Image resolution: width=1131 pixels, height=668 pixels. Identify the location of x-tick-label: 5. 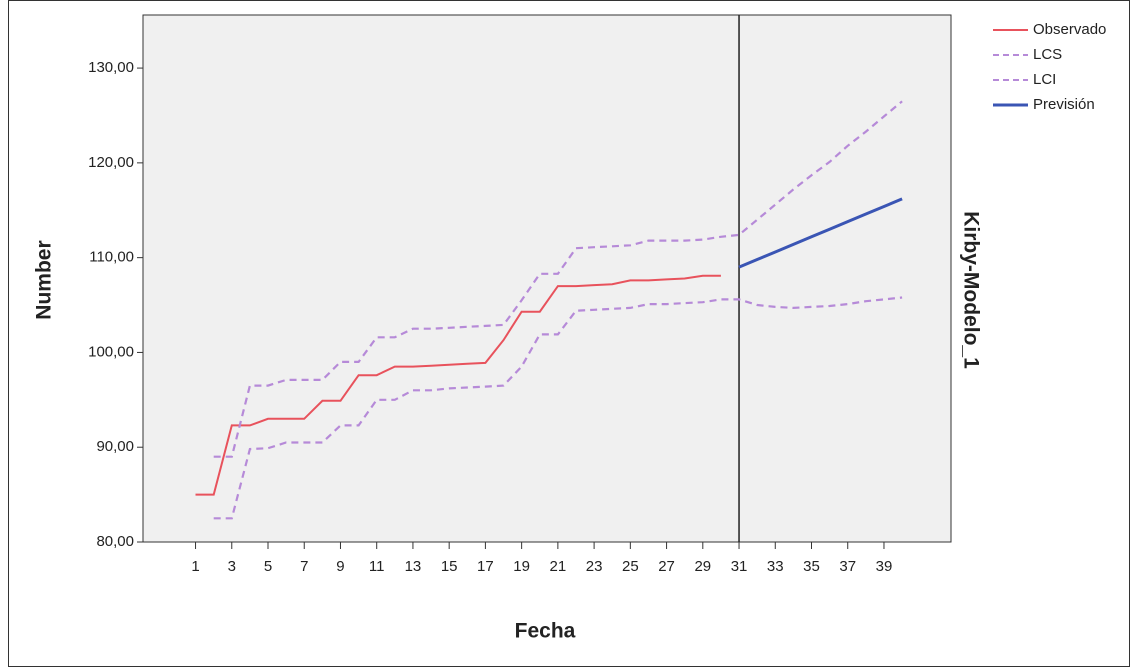
(268, 566).